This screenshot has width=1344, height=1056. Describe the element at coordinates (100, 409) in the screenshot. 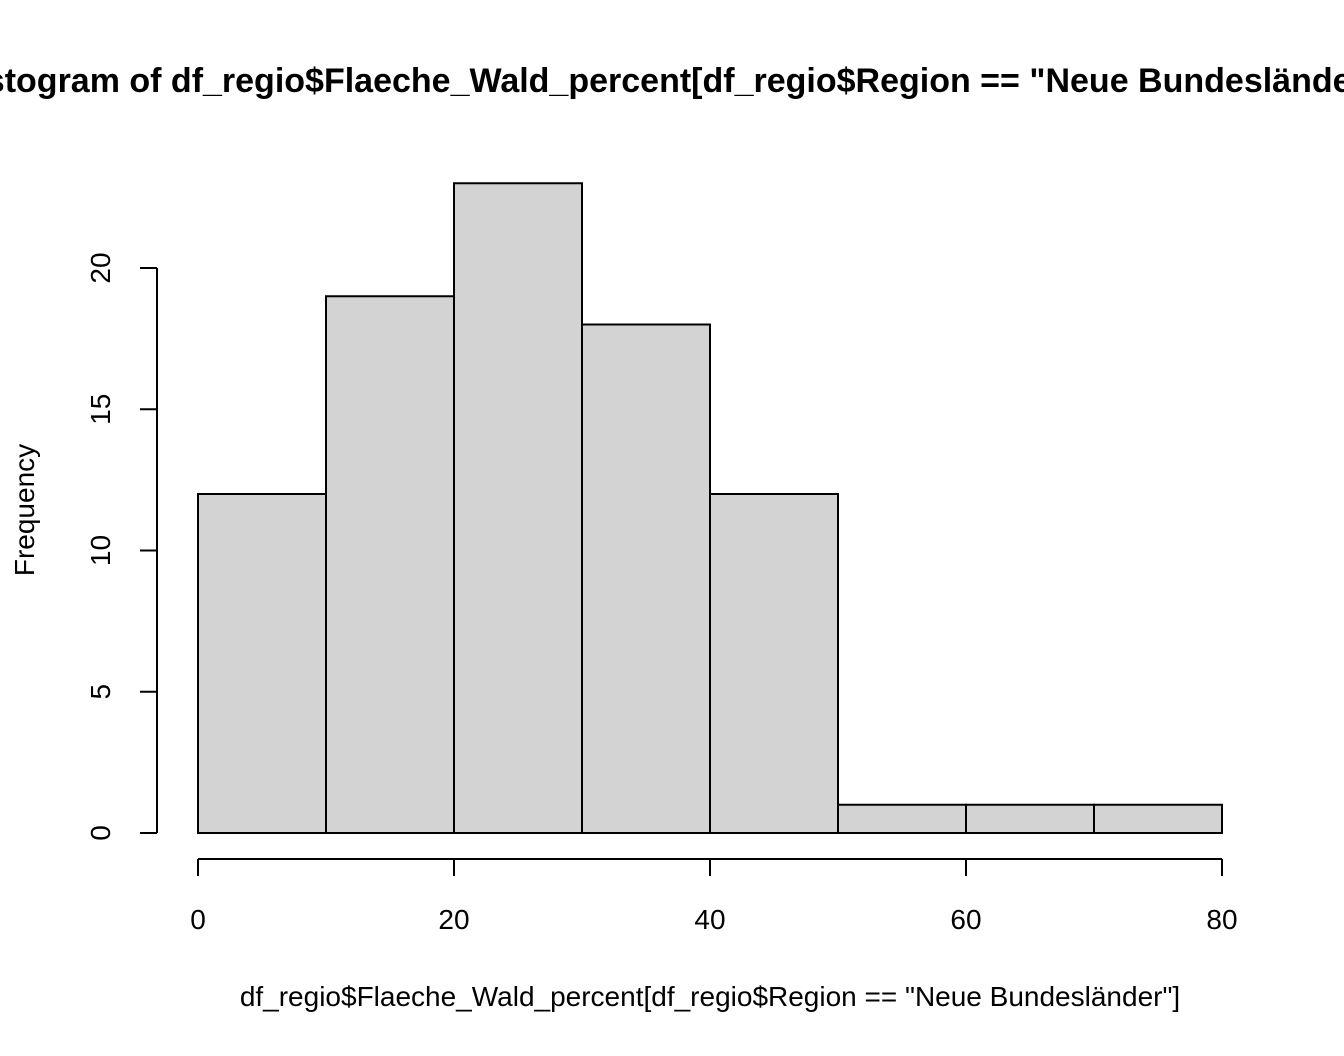

I see `y-tick-label-15: 15` at that location.